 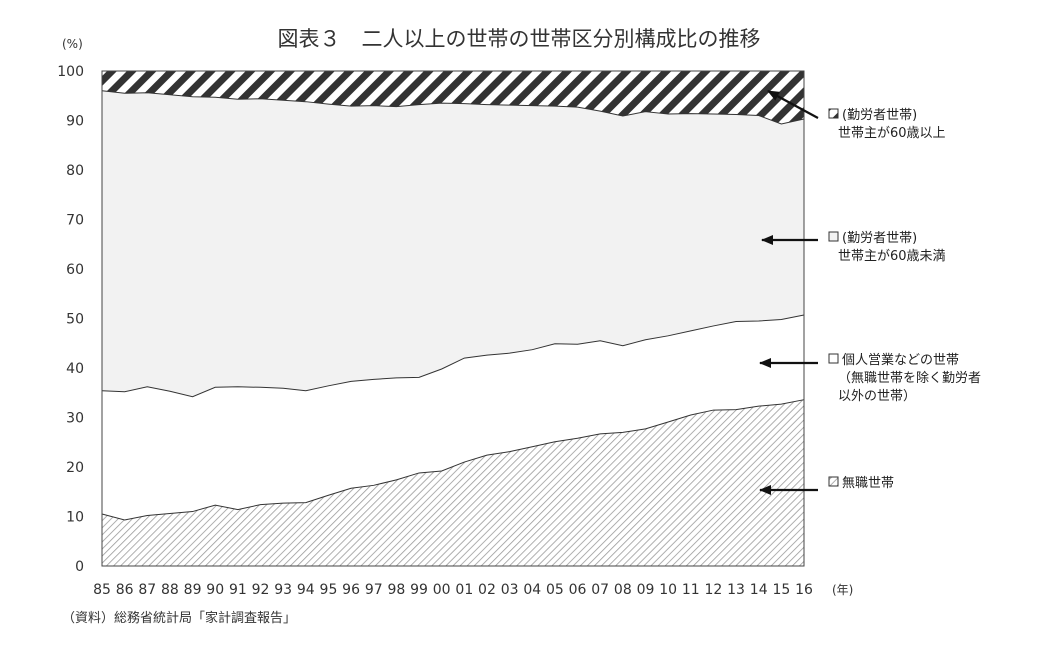 What do you see at coordinates (909, 378) in the screenshot?
I see `legend-label: （無職世帯を除く勤労者` at bounding box center [909, 378].